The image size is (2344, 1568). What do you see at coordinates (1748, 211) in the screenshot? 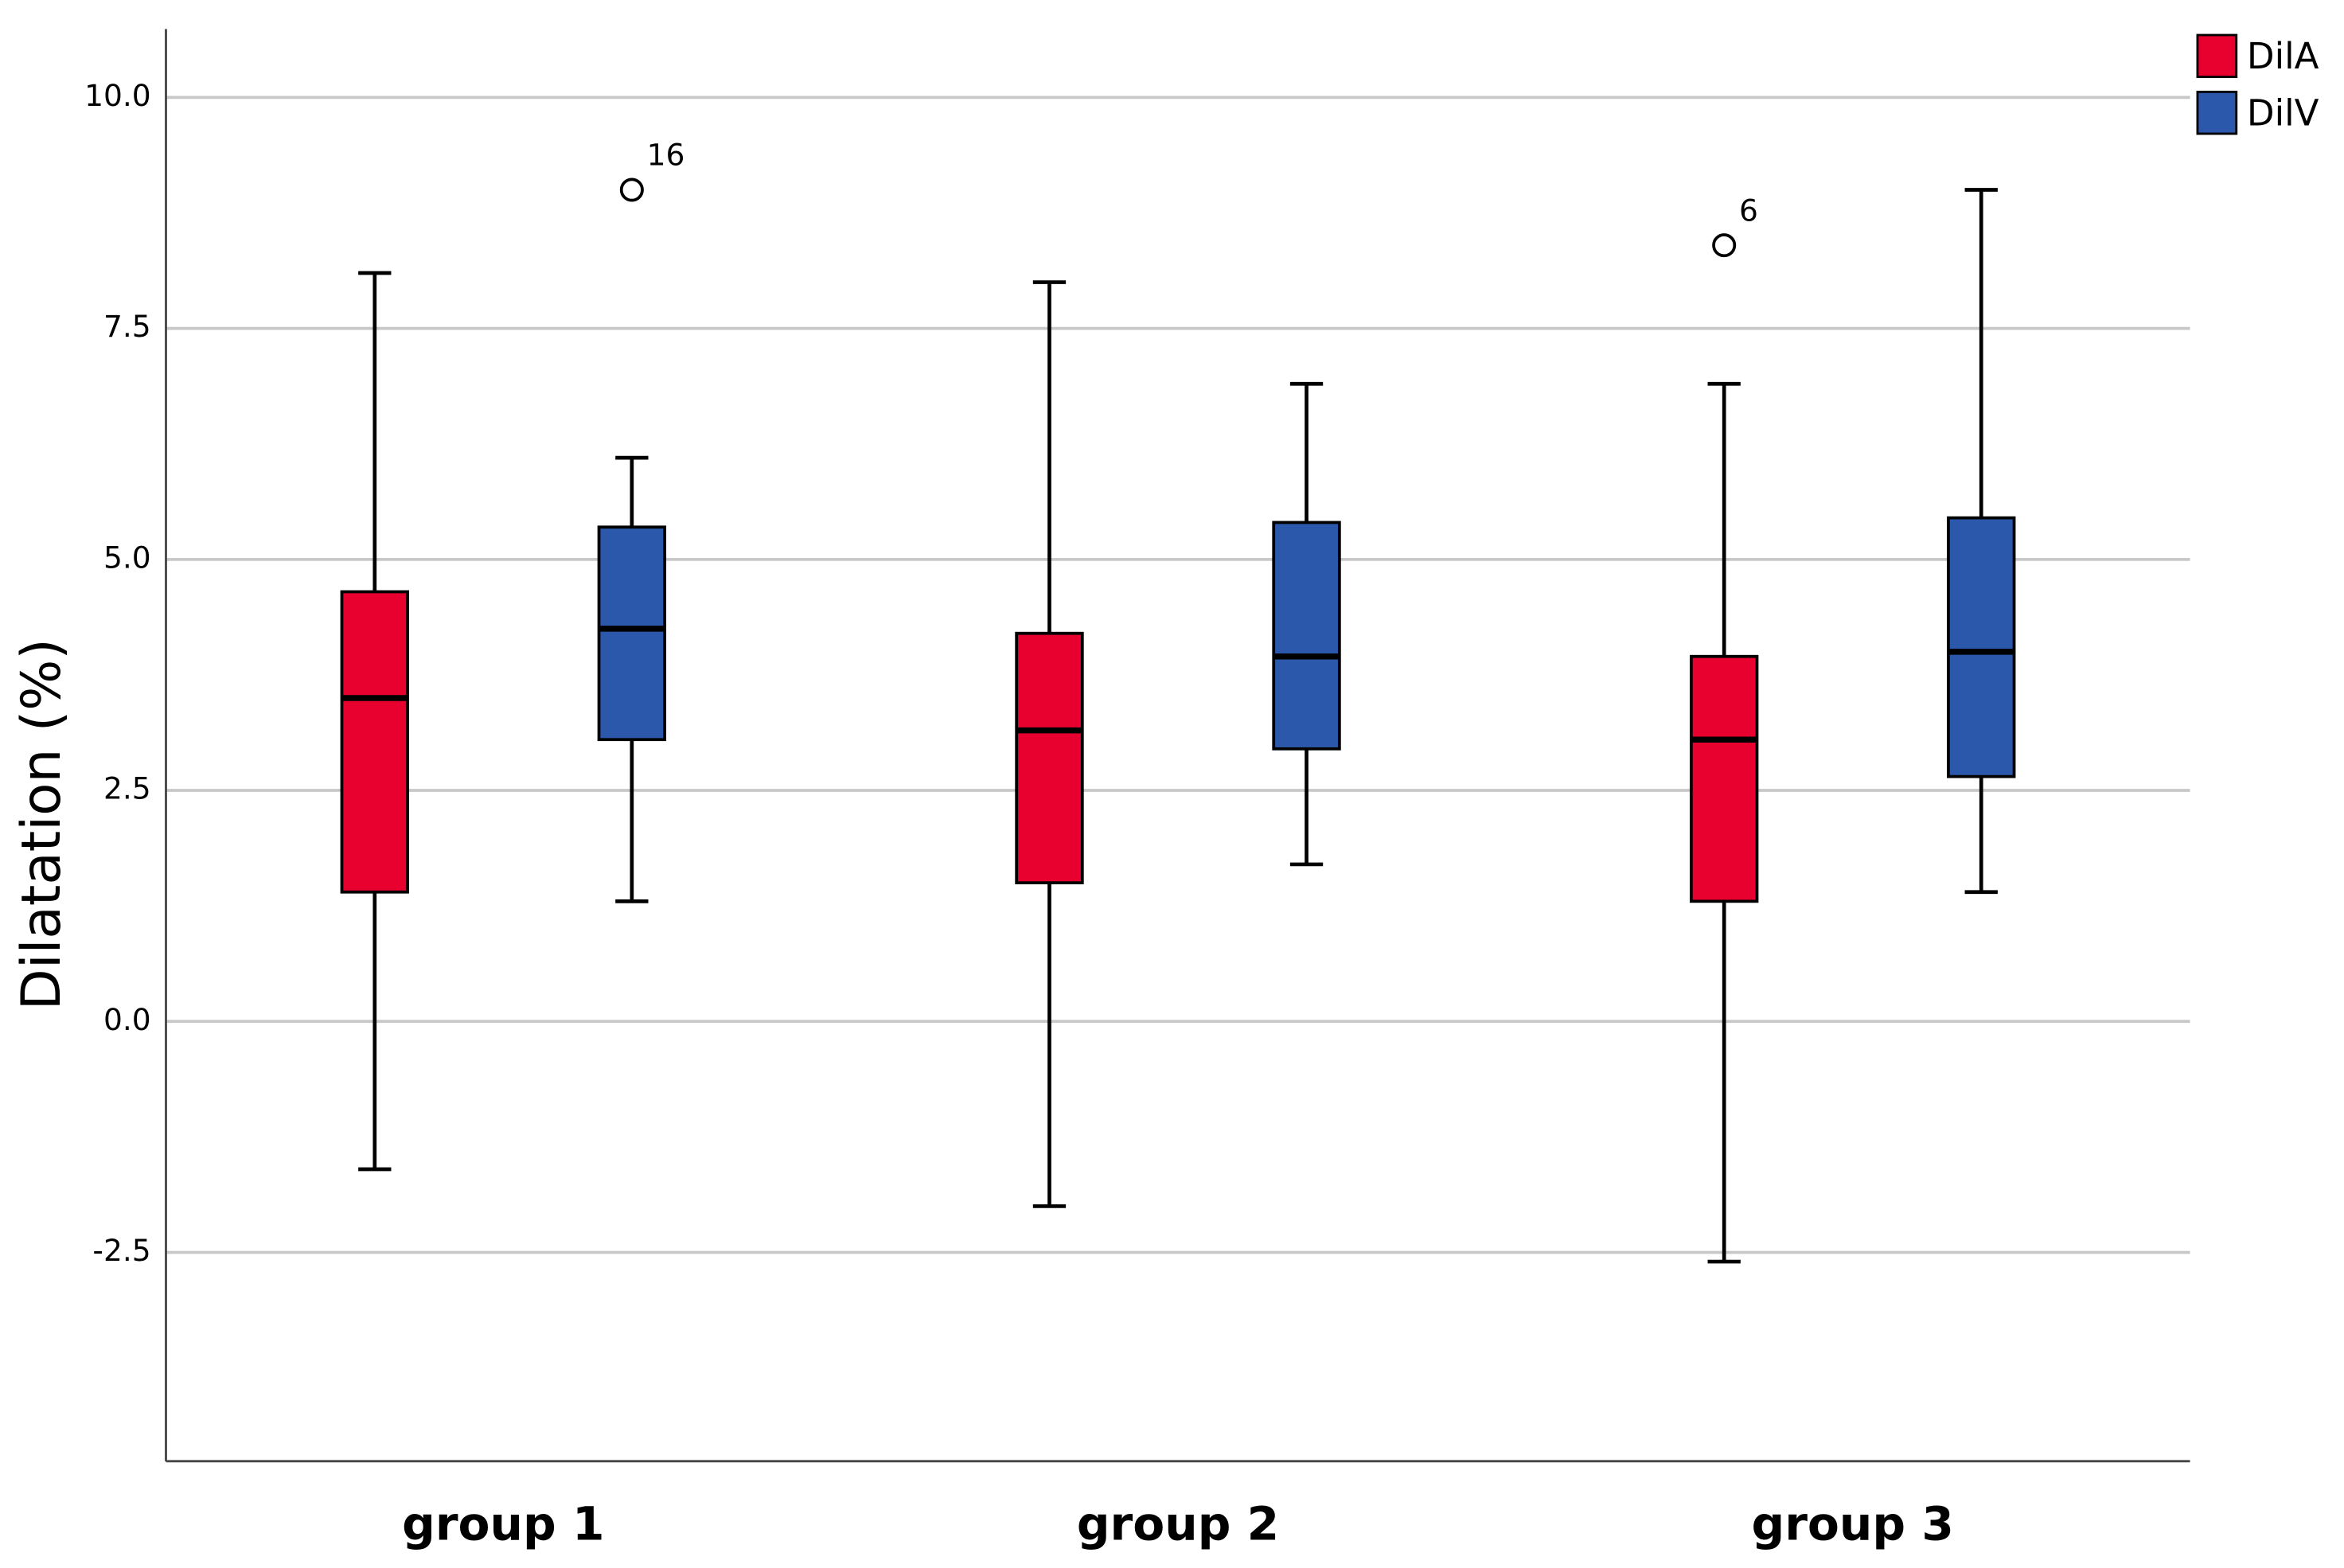
I see `outlier-label: 6` at bounding box center [1748, 211].